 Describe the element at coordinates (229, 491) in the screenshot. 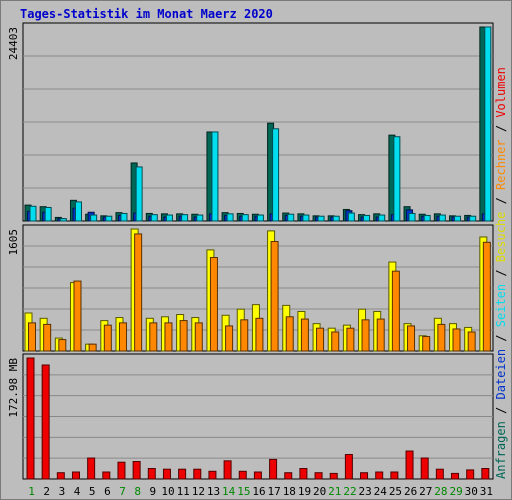

I see `x-tick-label: 14` at that location.